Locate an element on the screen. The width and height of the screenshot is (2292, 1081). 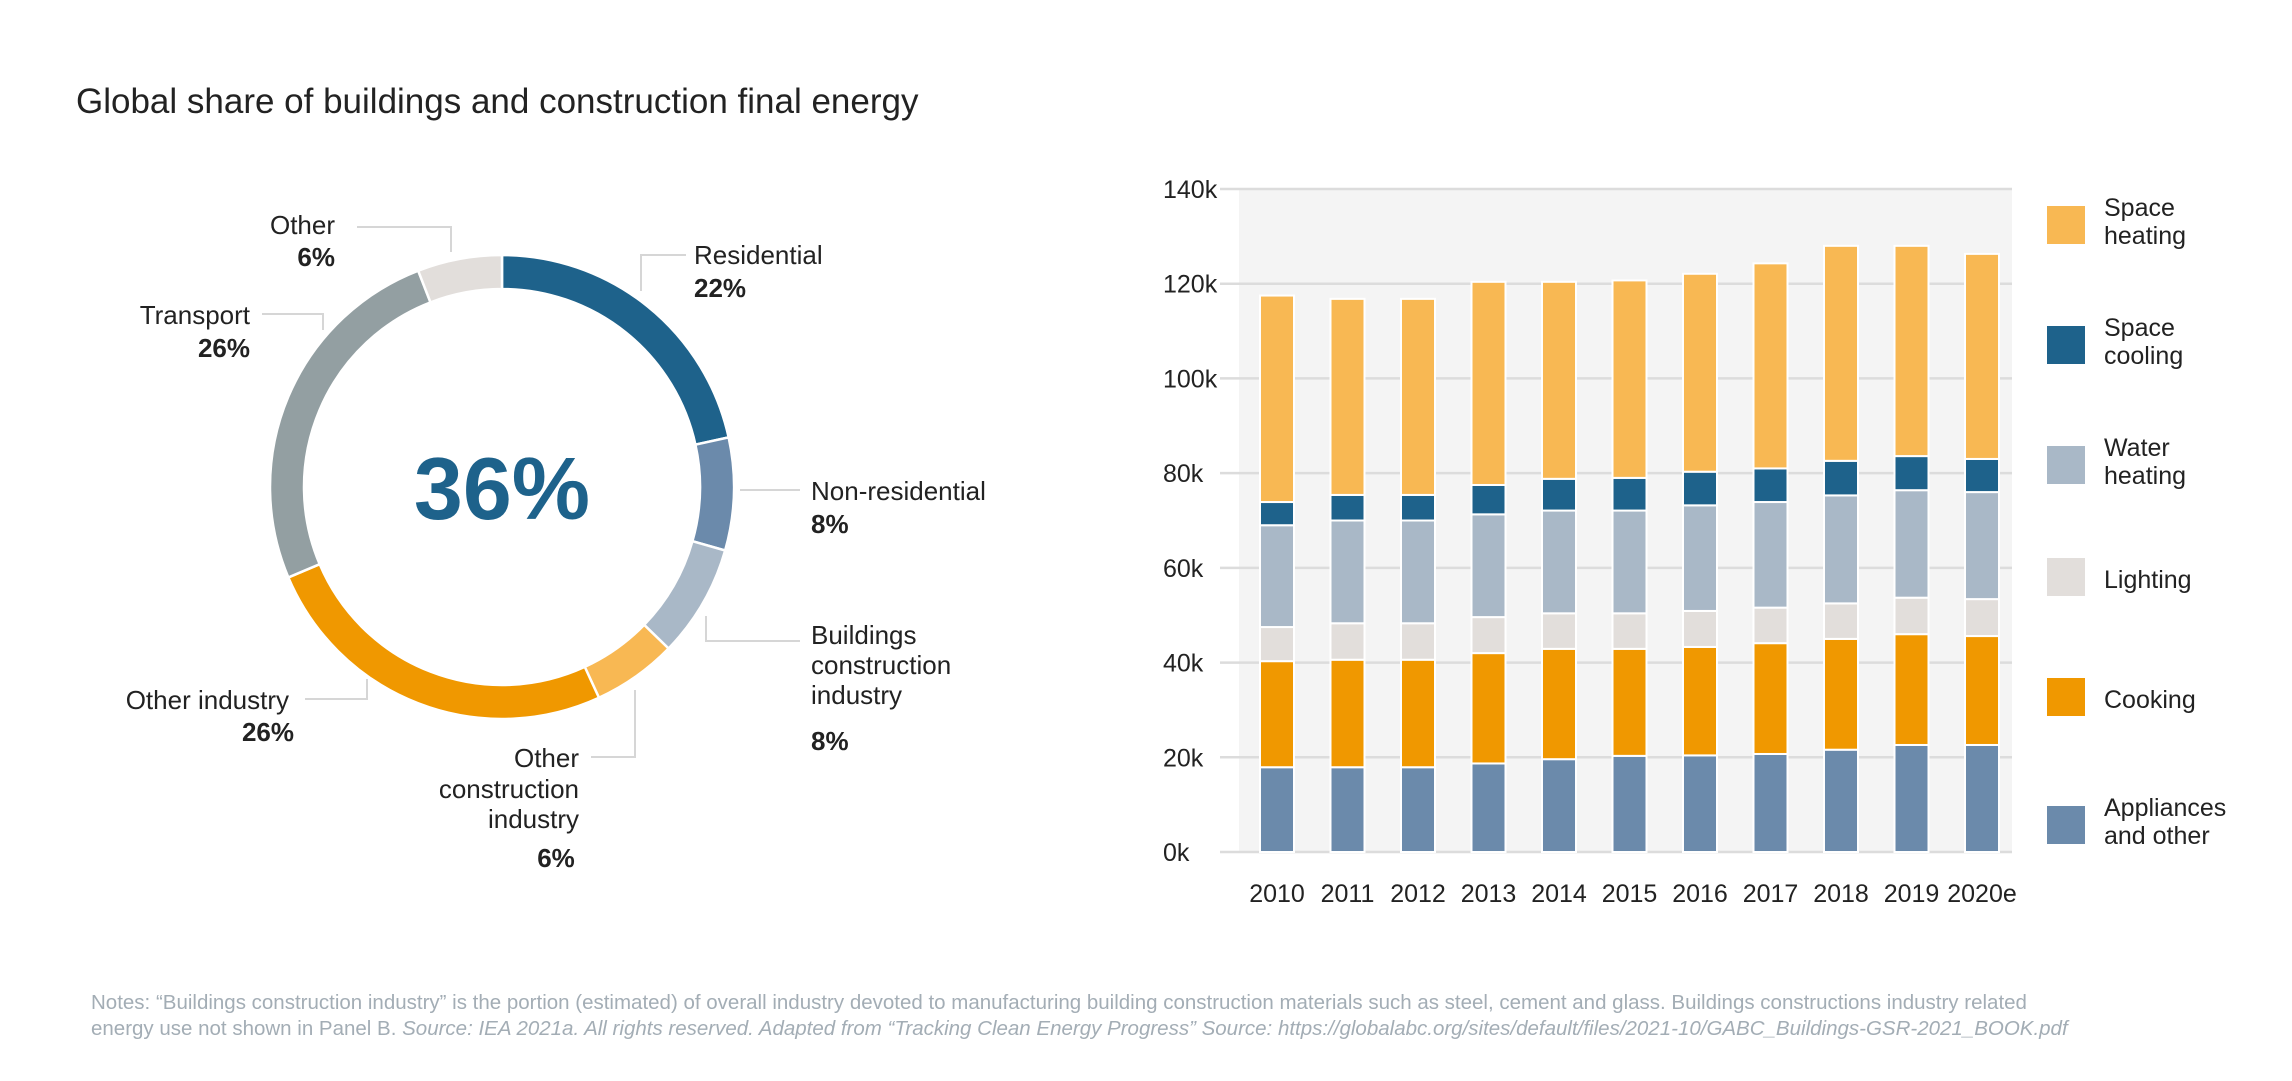
donut-center-label: 36% is located at coordinates (502, 488).